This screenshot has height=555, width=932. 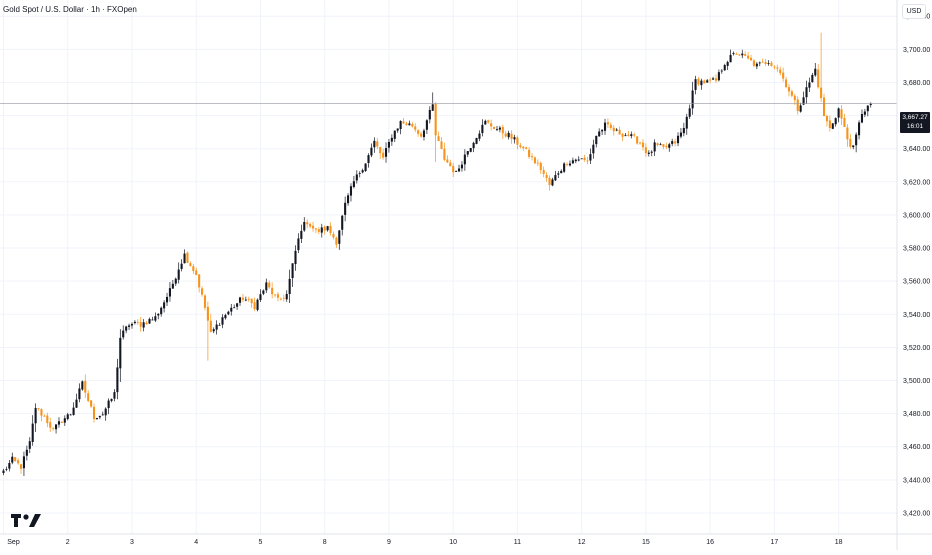 What do you see at coordinates (914, 11) in the screenshot?
I see `currency-button: USD` at bounding box center [914, 11].